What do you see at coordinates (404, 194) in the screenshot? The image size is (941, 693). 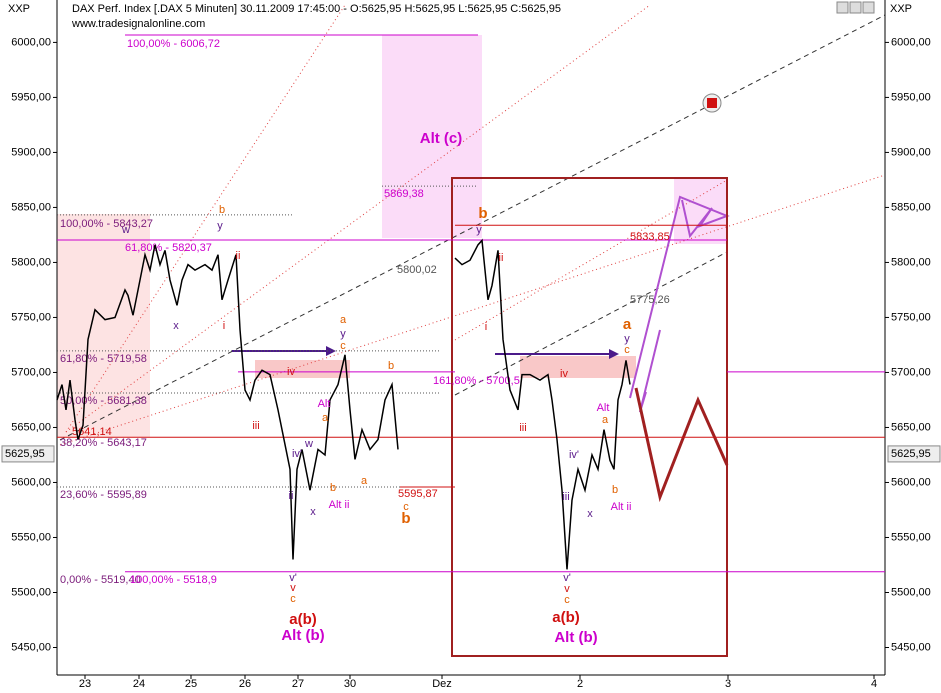 I see `level-label: 5869,38` at bounding box center [404, 194].